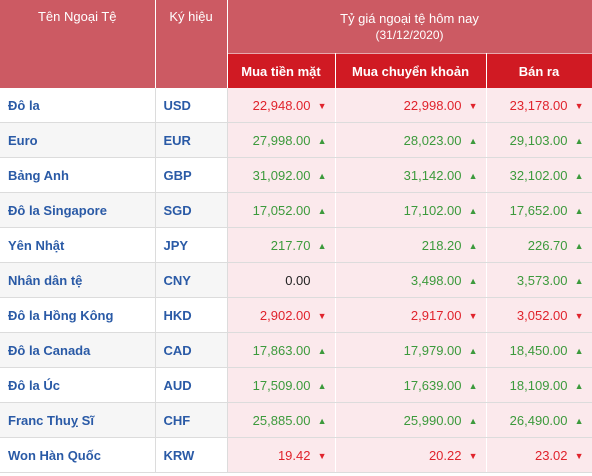  I want to click on sell-rate: 23,178.00 ▼, so click(539, 105).